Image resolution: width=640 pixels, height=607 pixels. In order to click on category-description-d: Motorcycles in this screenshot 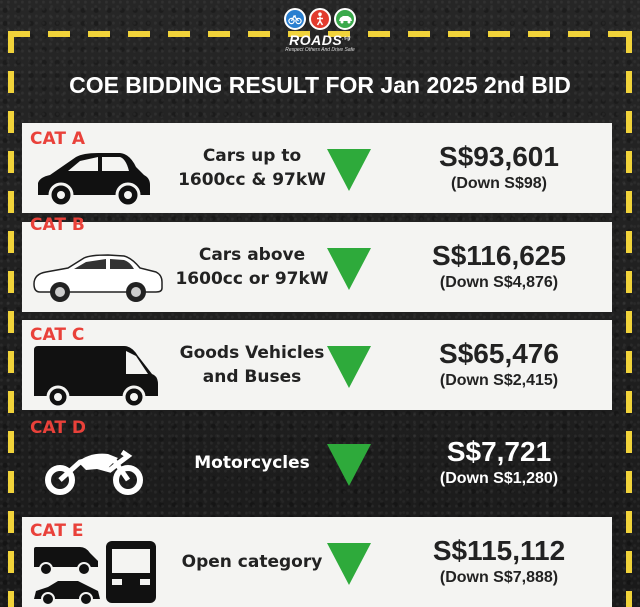, I will do `click(252, 463)`.